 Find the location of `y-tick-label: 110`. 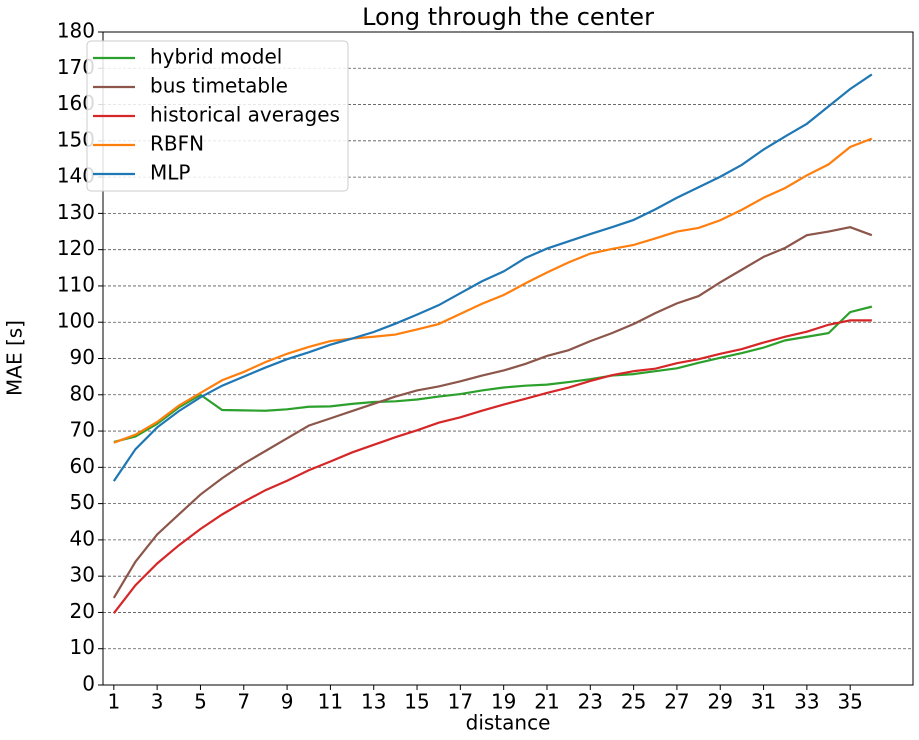

y-tick-label: 110 is located at coordinates (76, 284).